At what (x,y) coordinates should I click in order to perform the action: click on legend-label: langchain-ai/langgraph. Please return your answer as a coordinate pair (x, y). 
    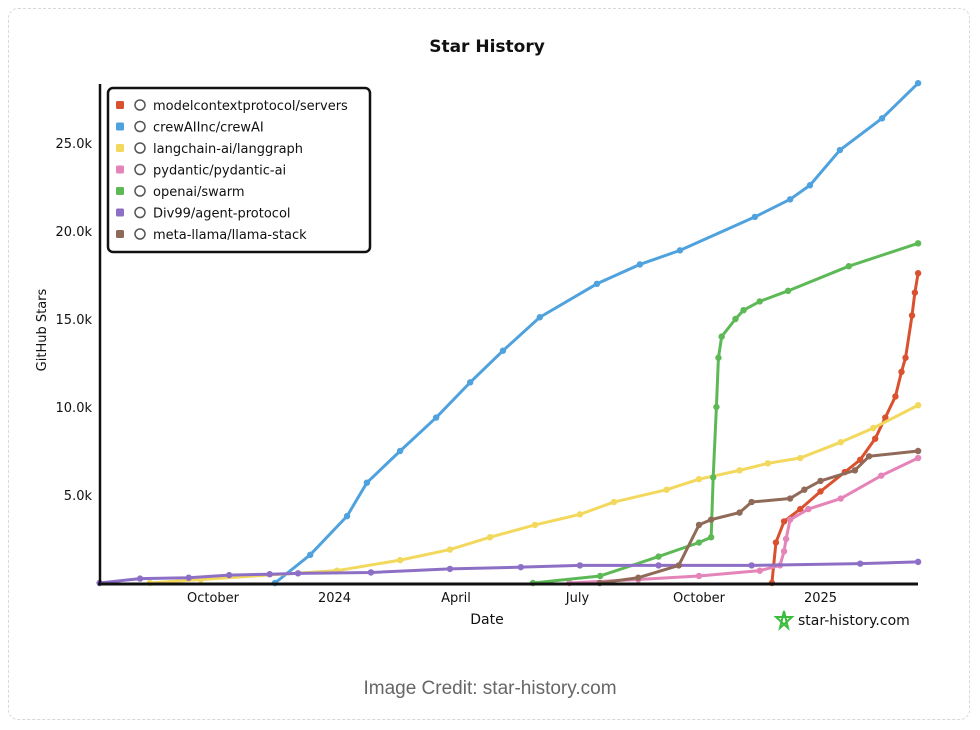
    Looking at the image, I should click on (228, 149).